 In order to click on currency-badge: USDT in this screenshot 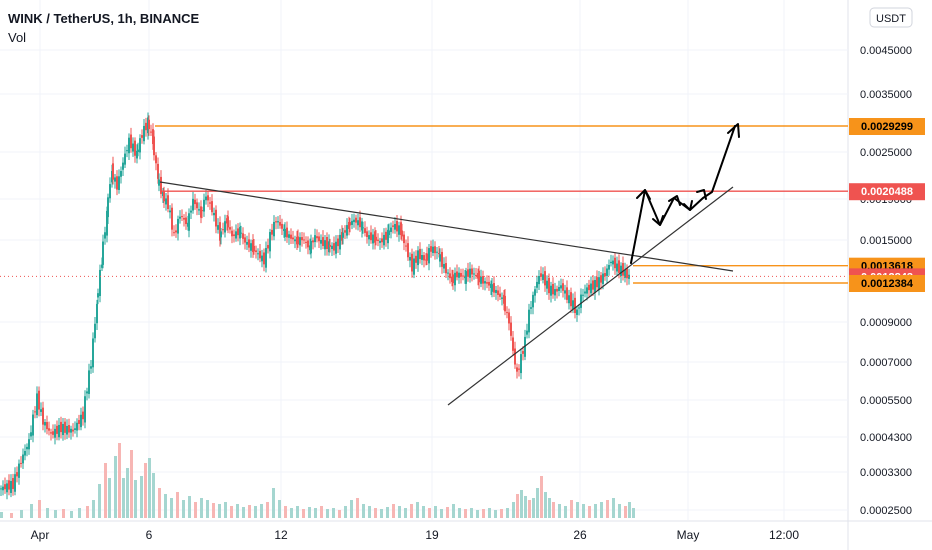, I will do `click(891, 19)`.